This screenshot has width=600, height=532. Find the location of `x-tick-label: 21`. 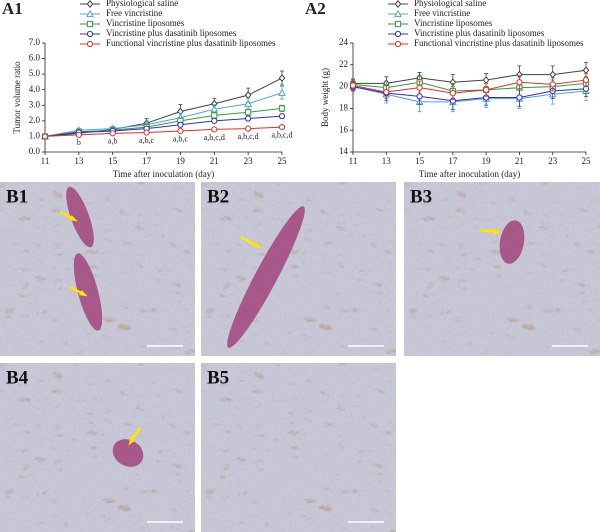

x-tick-label: 21 is located at coordinates (214, 161).